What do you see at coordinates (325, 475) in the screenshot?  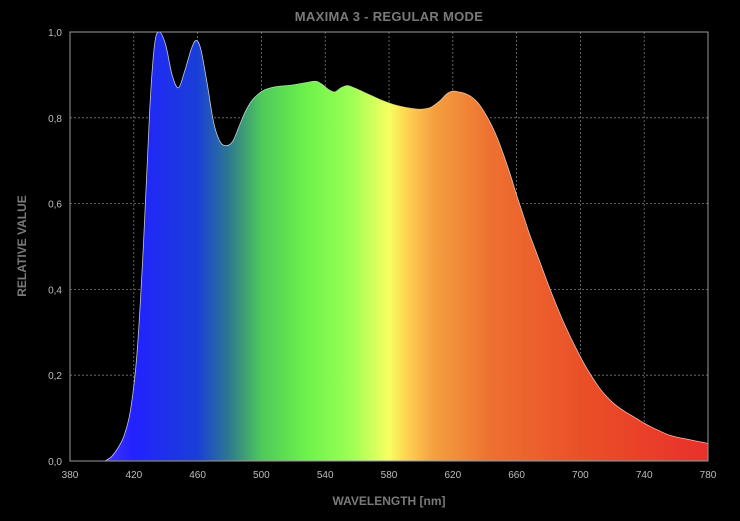 I see `x-tick-label: 540` at bounding box center [325, 475].